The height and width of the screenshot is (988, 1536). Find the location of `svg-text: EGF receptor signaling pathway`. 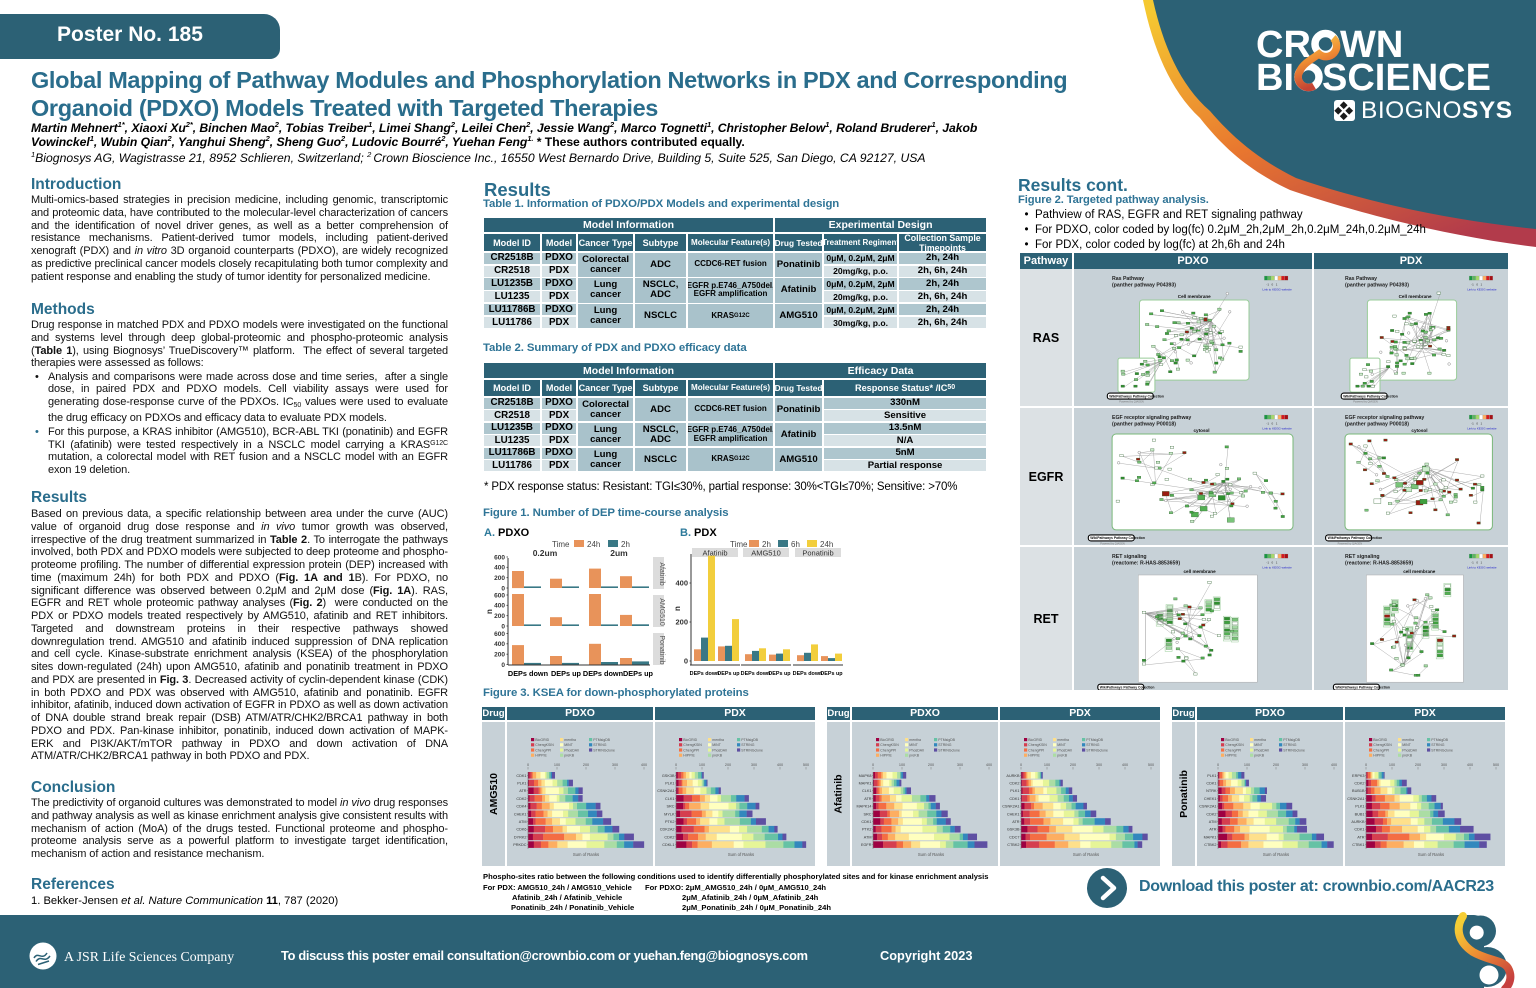

svg-text: EGF receptor signaling pathway is located at coordinates (1151, 418).